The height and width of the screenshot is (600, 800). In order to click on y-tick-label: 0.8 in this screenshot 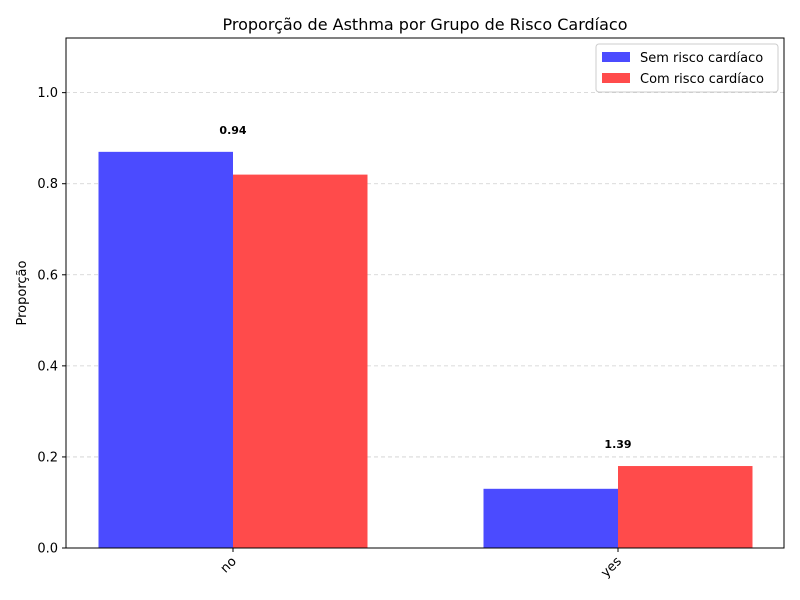, I will do `click(47, 184)`.